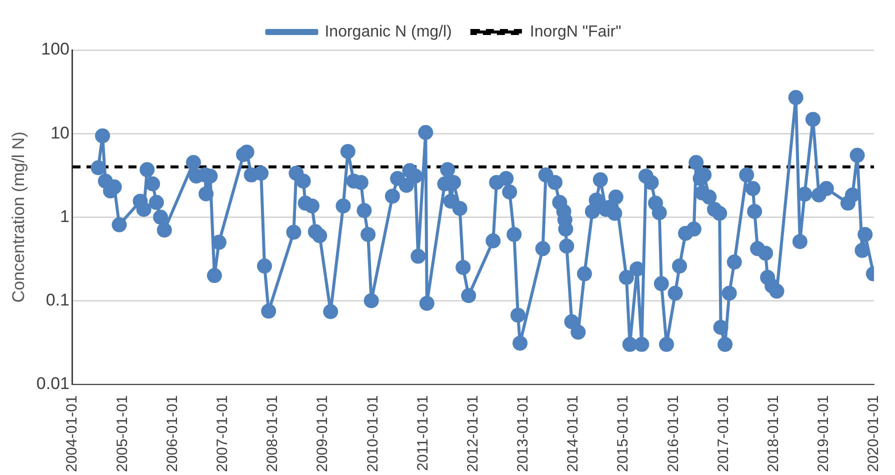  I want to click on y-tick-label: 1, so click(65, 216).